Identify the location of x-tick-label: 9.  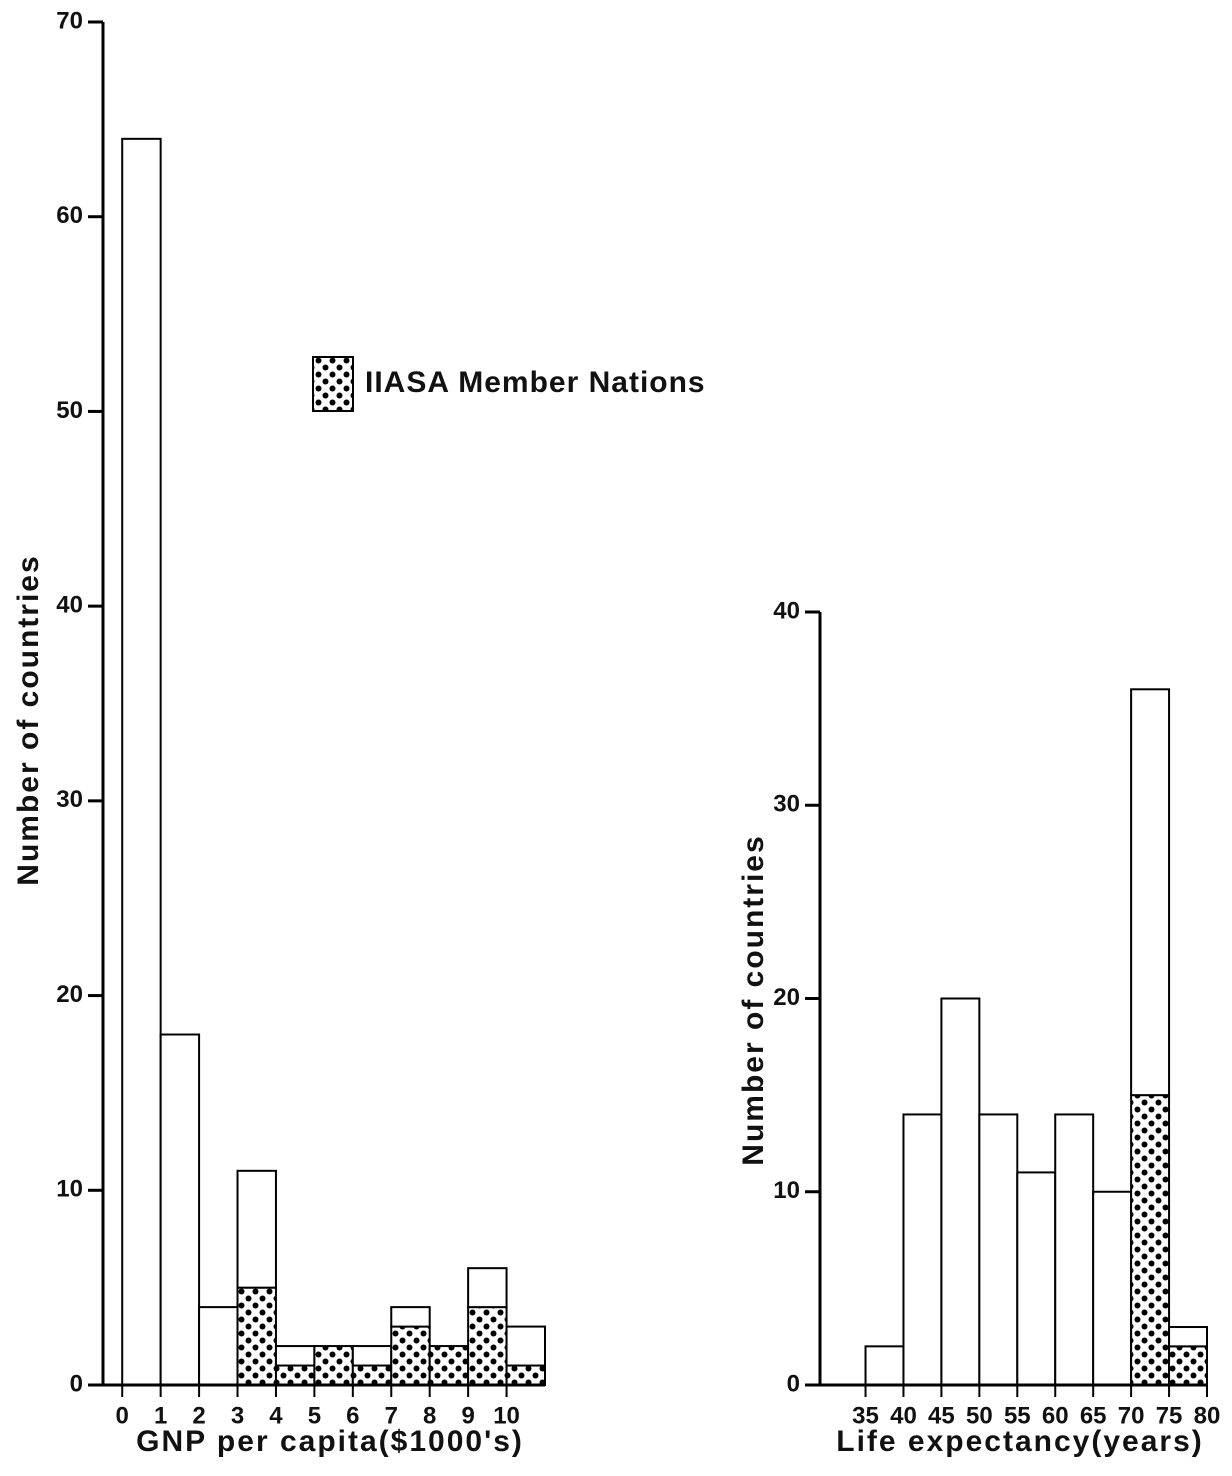
(467, 1415).